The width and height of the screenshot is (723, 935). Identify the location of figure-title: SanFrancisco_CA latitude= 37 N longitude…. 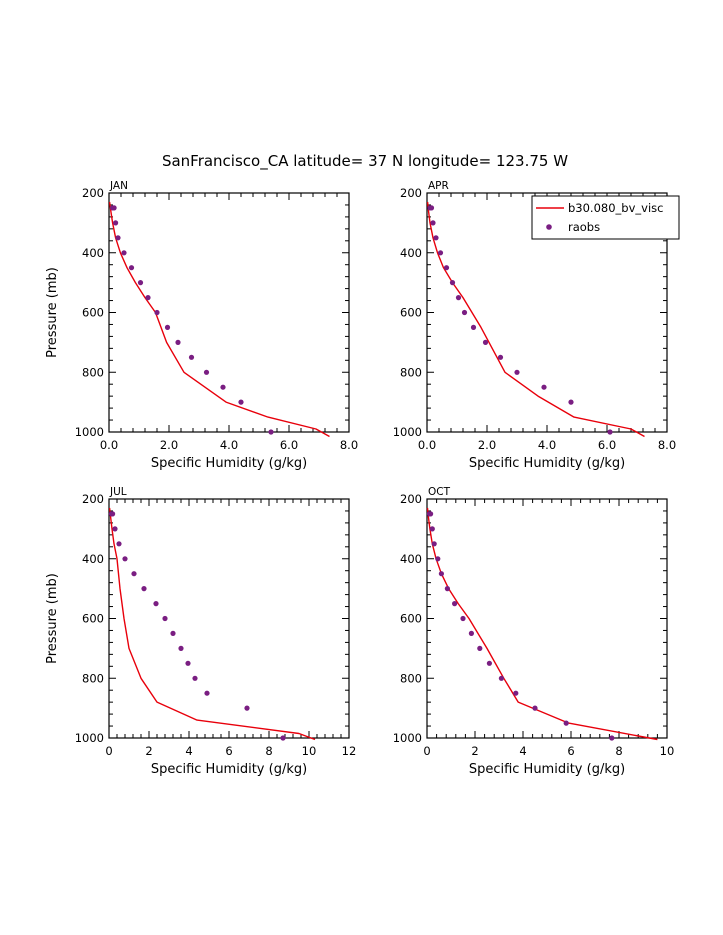
(365, 161).